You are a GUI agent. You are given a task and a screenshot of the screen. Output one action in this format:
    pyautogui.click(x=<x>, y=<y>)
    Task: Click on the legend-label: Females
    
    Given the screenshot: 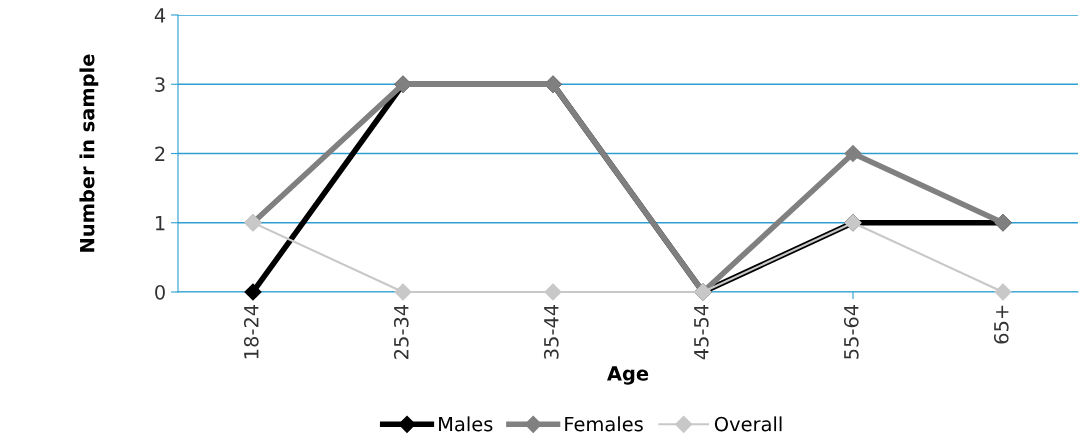 What is the action you would take?
    pyautogui.click(x=604, y=424)
    